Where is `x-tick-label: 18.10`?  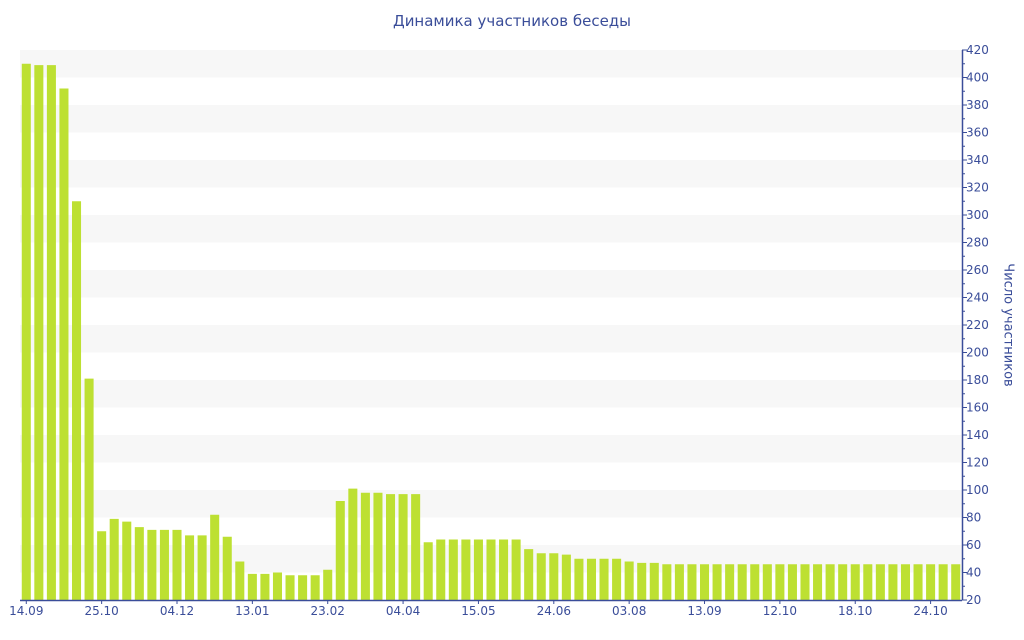 x-tick-label: 18.10 is located at coordinates (855, 611).